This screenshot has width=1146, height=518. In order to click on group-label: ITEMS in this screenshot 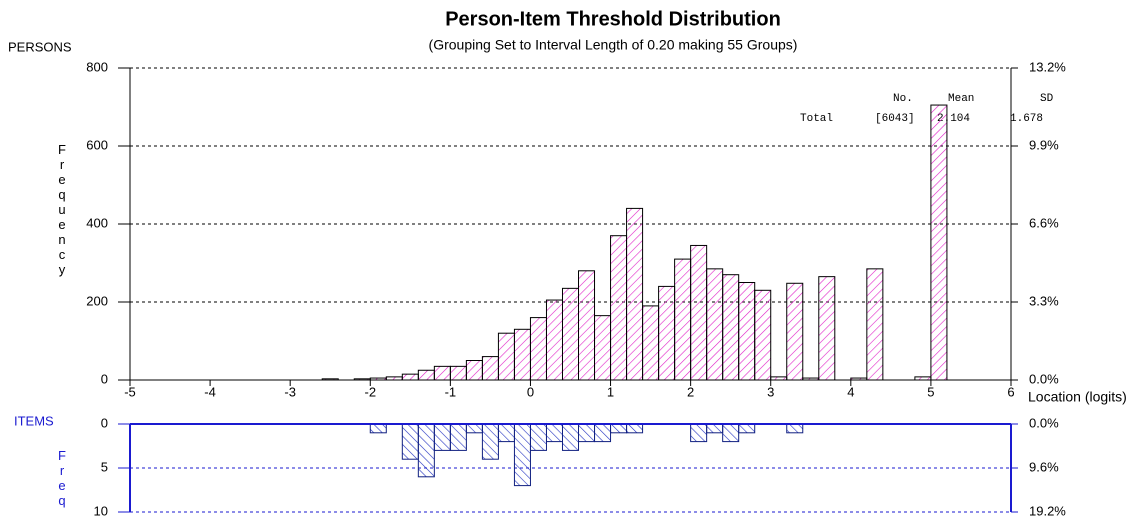, I will do `click(34, 420)`.